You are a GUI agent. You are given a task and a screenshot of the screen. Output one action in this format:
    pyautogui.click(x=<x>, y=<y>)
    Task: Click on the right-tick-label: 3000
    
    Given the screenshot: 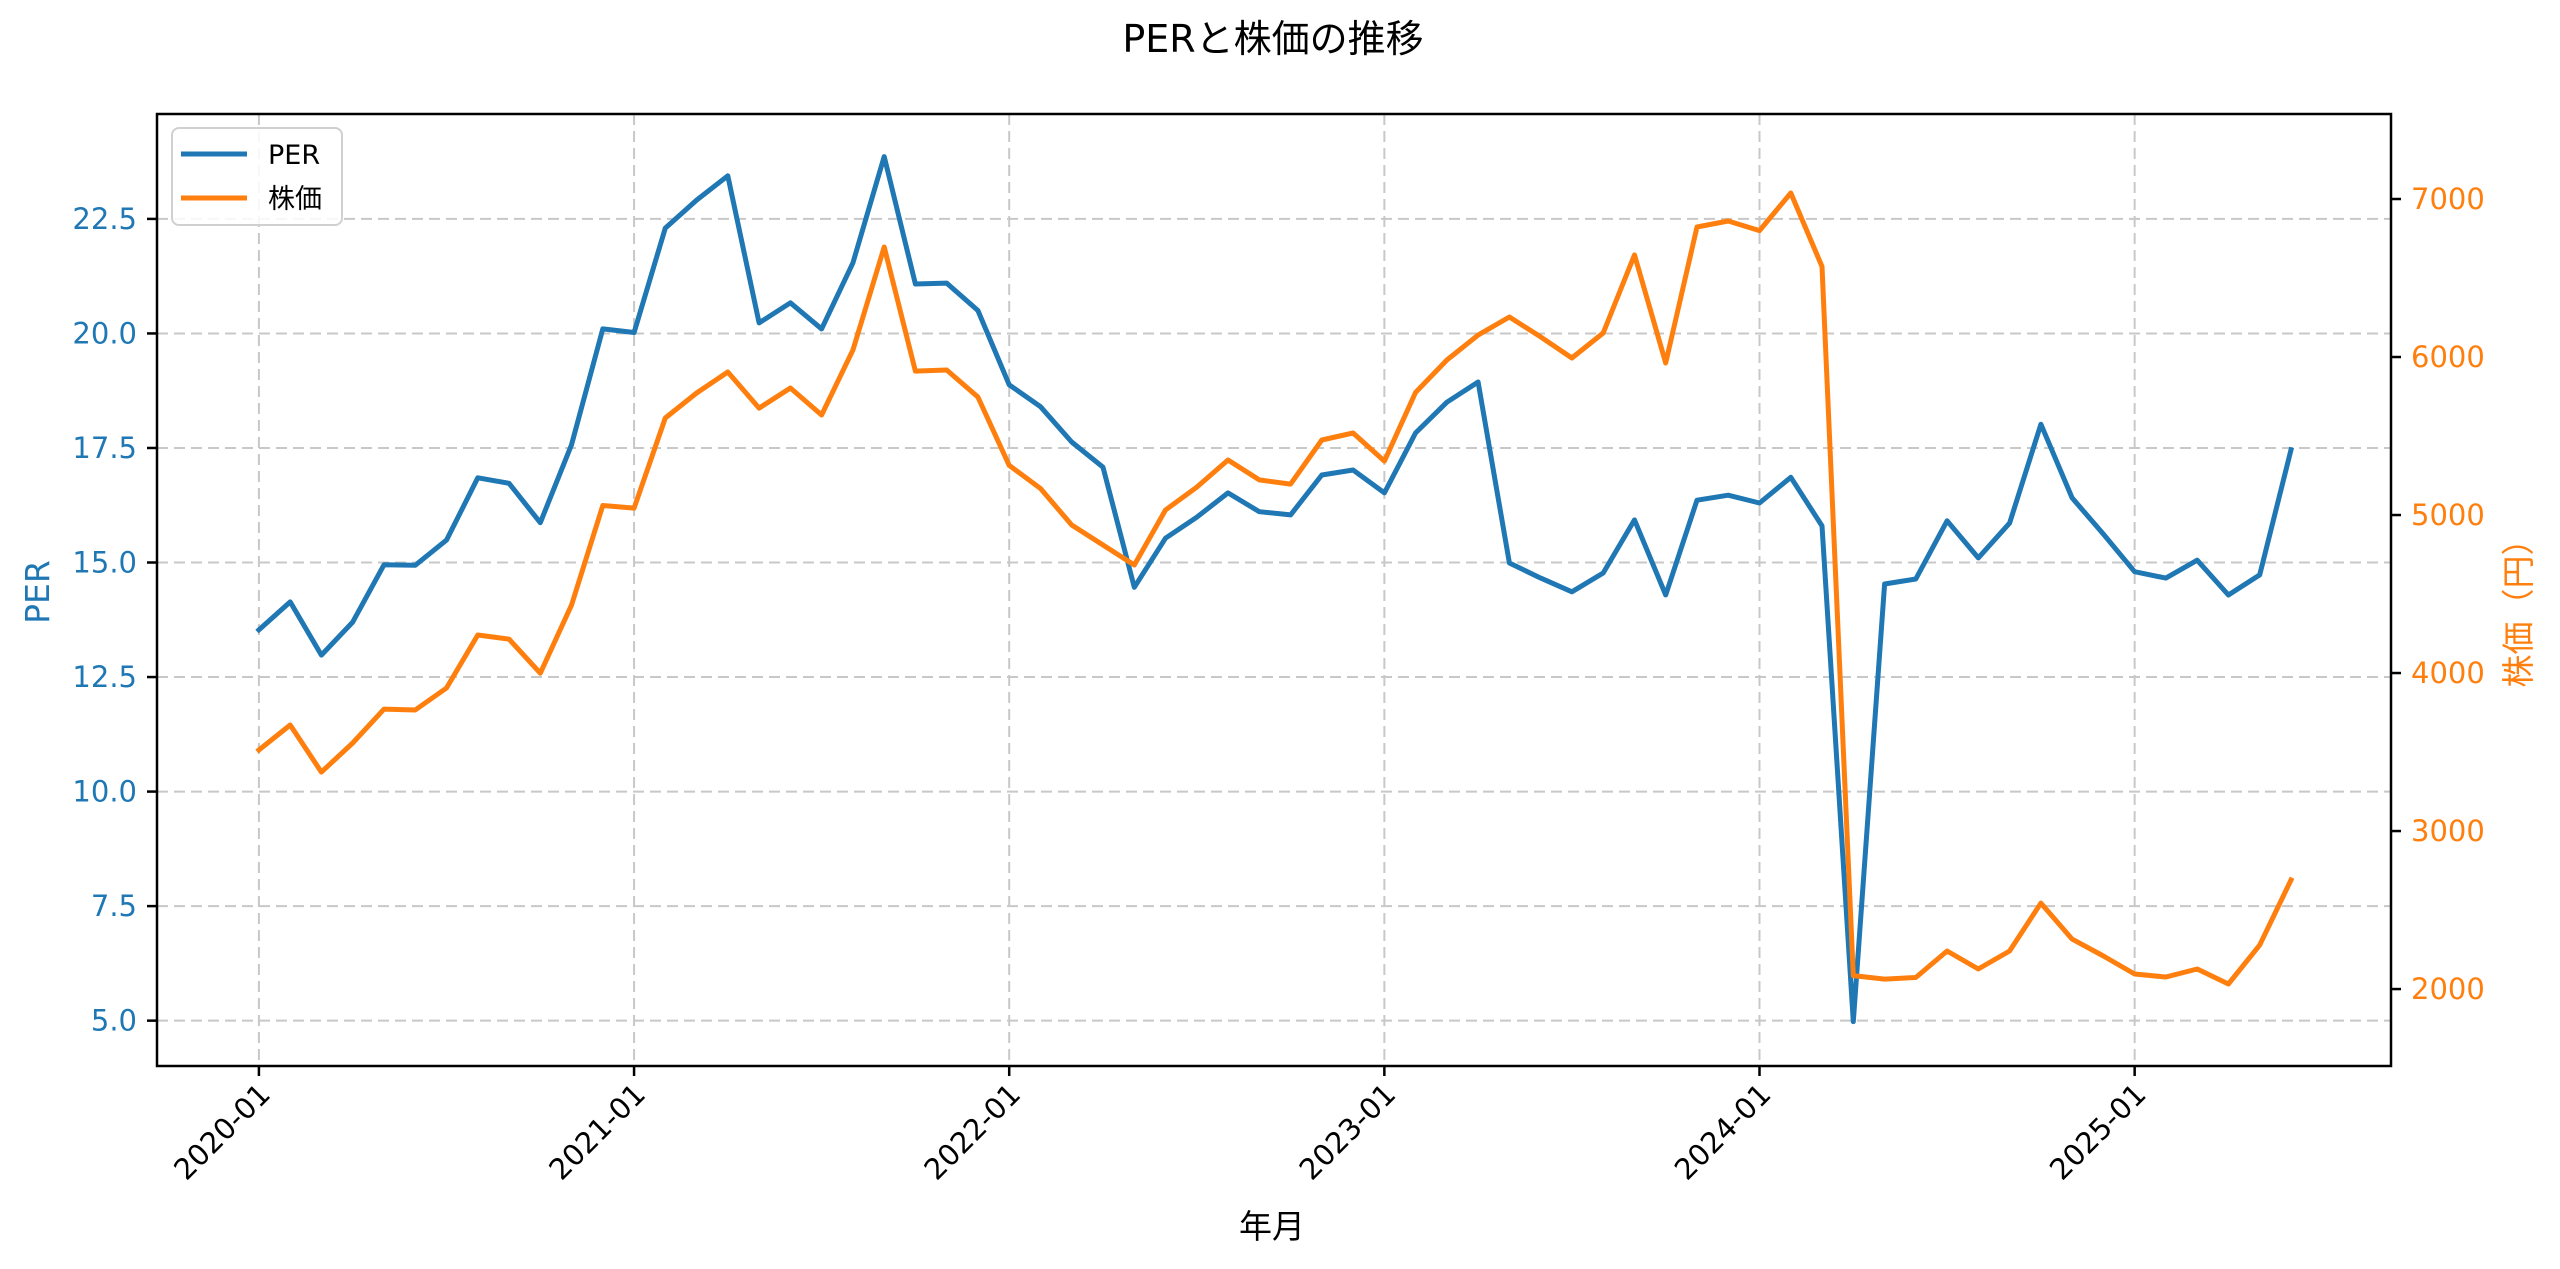 What is the action you would take?
    pyautogui.click(x=2448, y=831)
    